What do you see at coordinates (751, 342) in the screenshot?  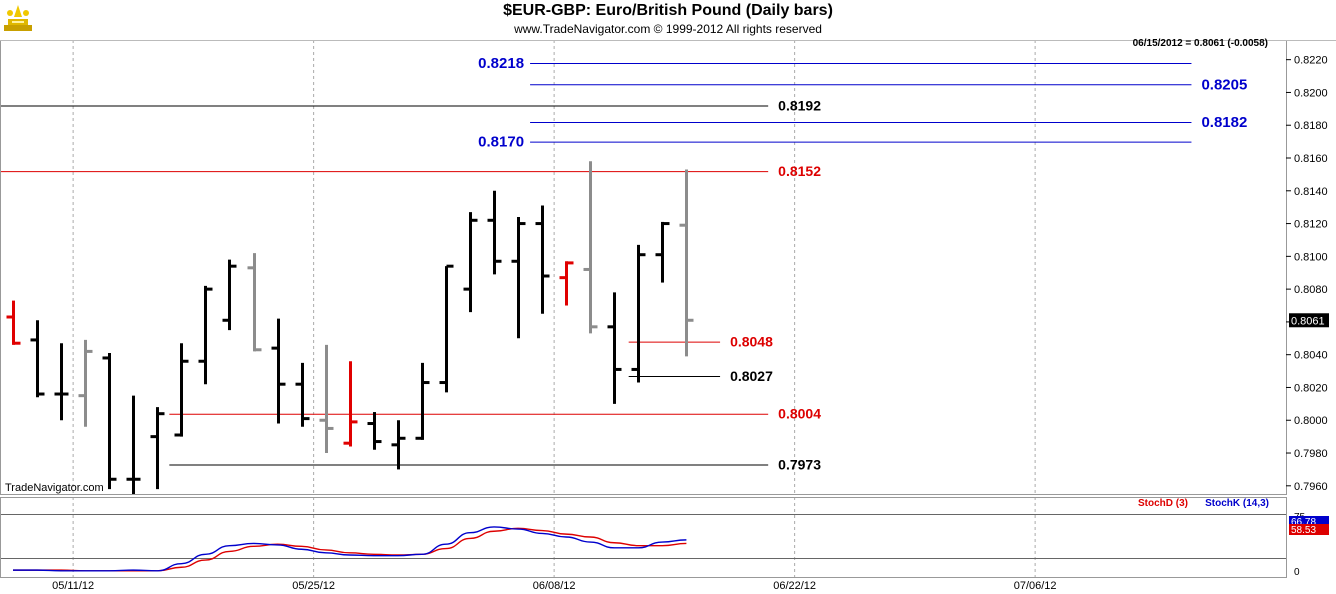 I see `level-label: 0.8048` at bounding box center [751, 342].